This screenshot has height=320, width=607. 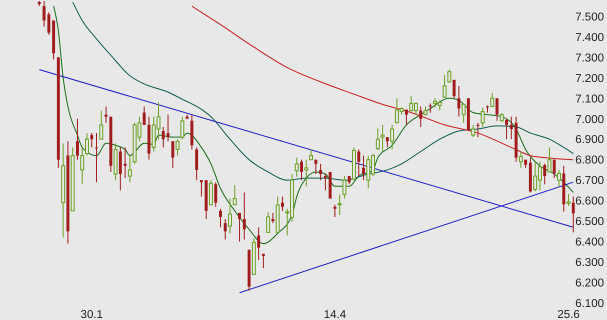 I want to click on y-tick-label: 6.900, so click(x=589, y=140).